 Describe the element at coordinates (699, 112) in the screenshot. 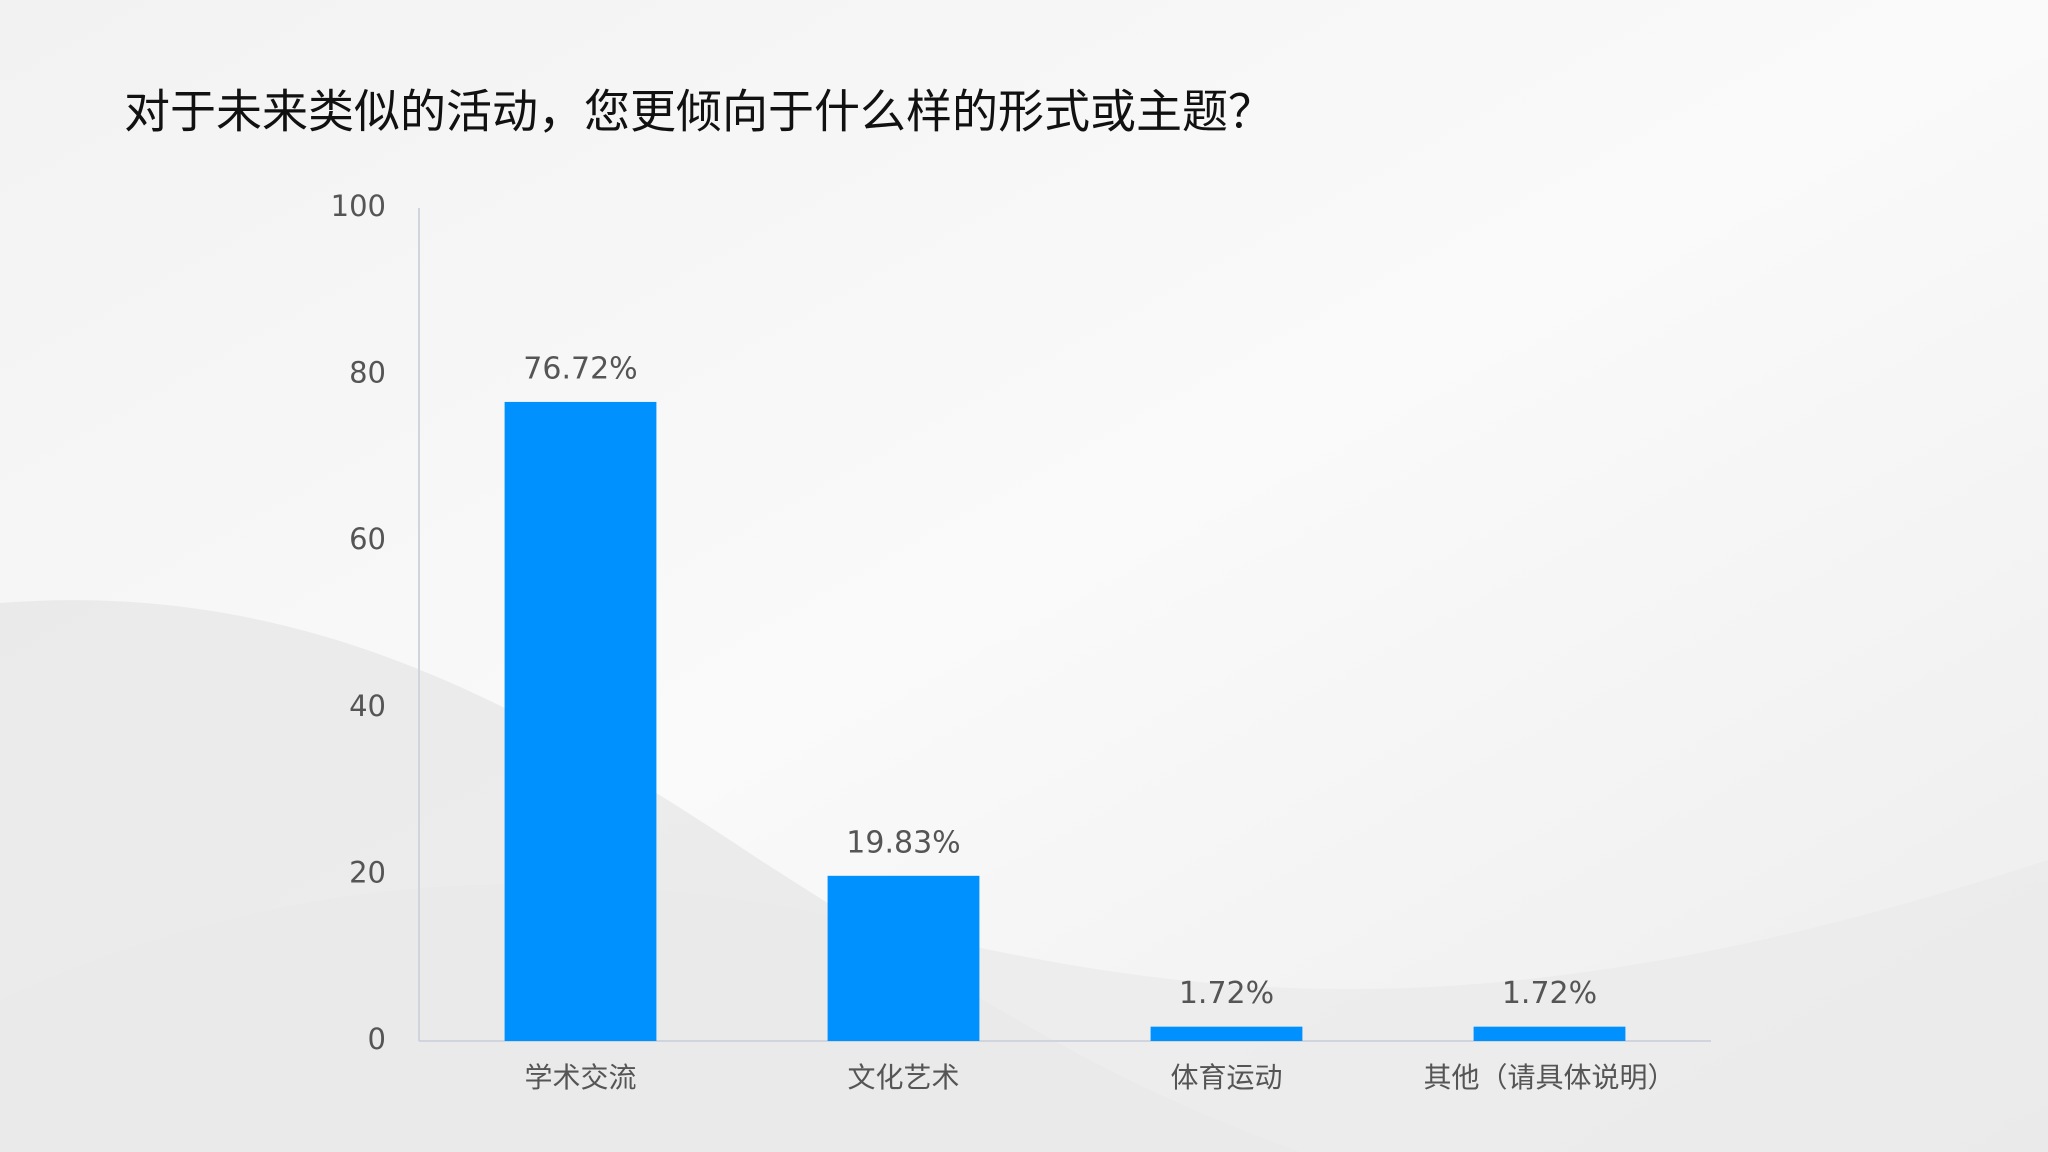

I see `chart-title: 对于未来类似的活动，您更倾向于什么样的形式或主题？` at that location.